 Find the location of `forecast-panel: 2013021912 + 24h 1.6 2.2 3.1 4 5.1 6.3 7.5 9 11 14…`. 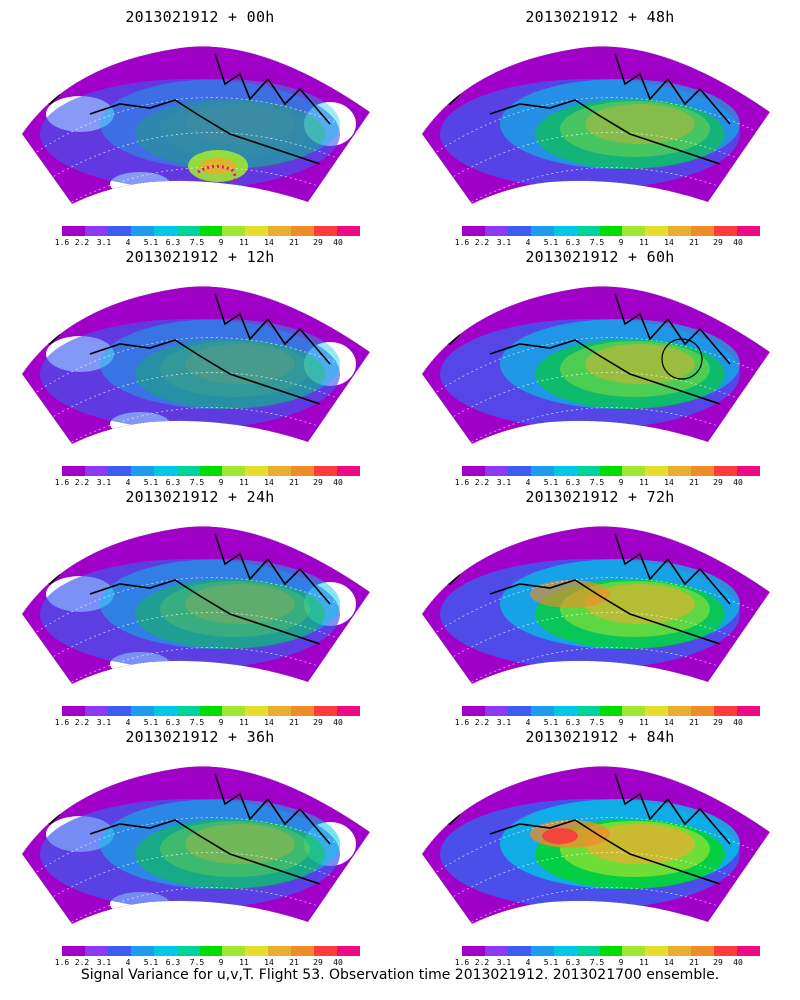

forecast-panel: 2013021912 + 24h 1.6 2.2 3.1 4 5.1 6.3 7.5 9 11 14… is located at coordinates (200, 608).